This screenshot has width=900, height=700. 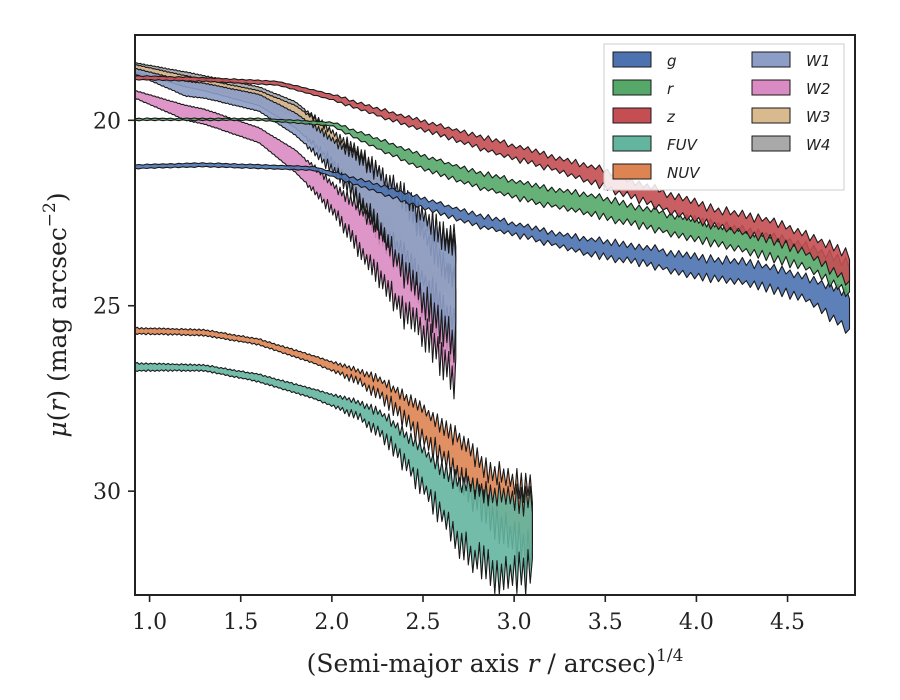 I want to click on x-axis-title-var: r, so click(x=535, y=663).